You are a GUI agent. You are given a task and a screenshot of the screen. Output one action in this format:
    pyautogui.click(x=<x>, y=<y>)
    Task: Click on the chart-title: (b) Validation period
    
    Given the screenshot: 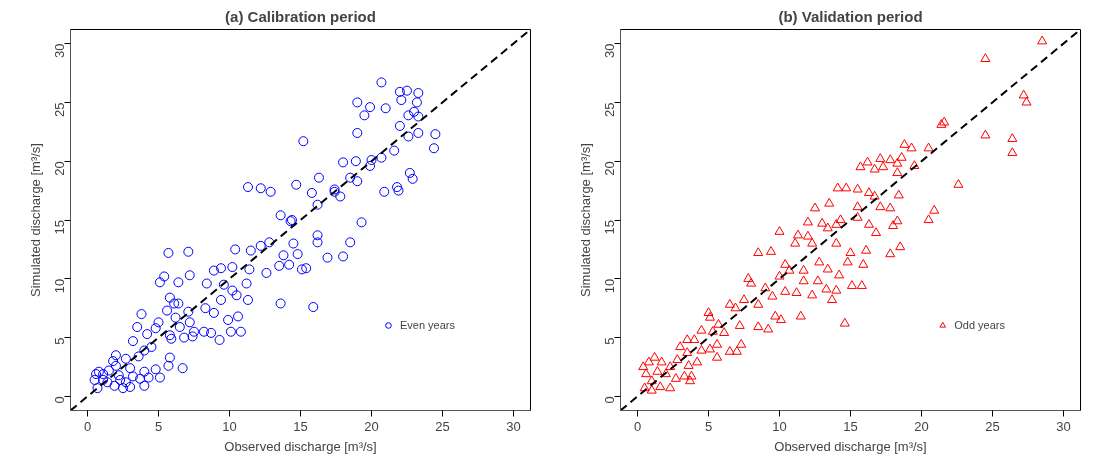 What is the action you would take?
    pyautogui.click(x=850, y=16)
    